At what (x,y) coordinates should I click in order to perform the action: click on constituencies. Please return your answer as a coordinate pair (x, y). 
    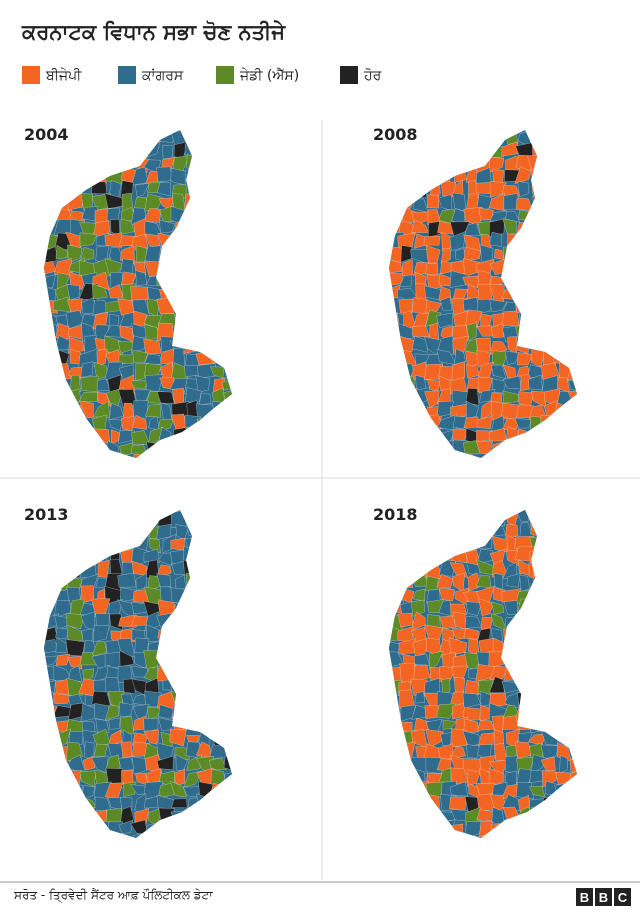
    Looking at the image, I should click on (141, 287).